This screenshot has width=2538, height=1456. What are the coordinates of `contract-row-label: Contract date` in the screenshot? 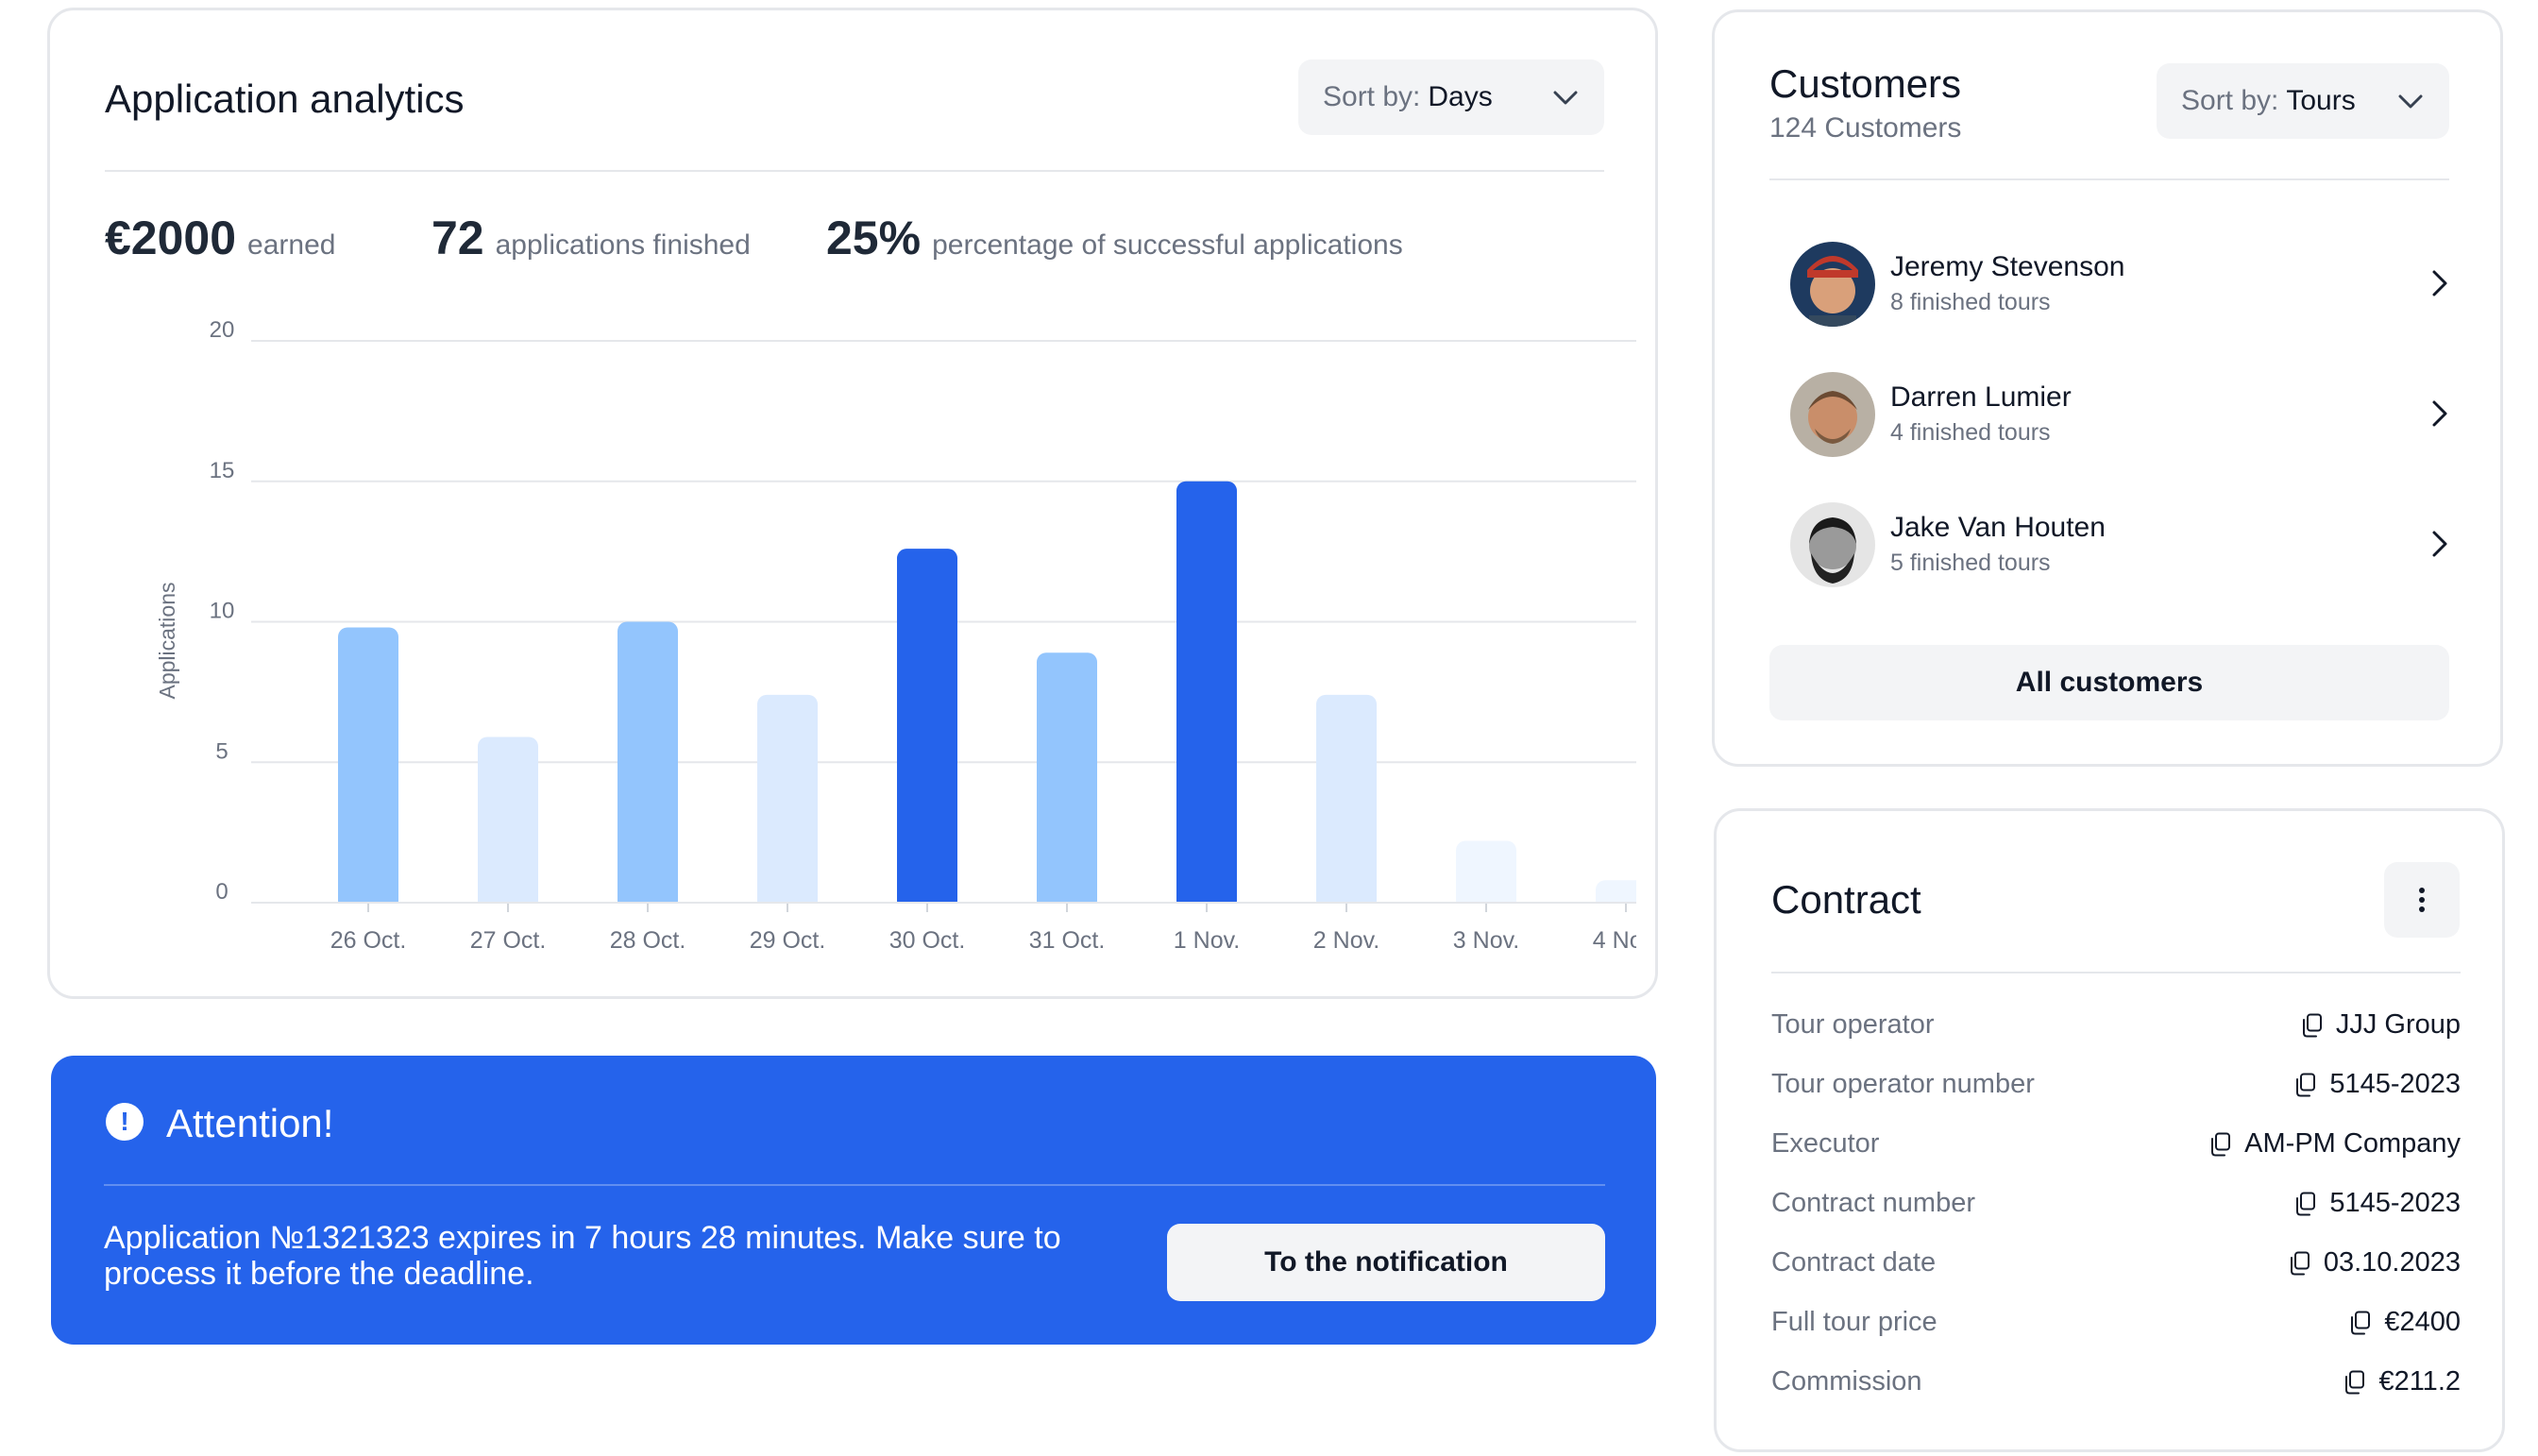 It's located at (1854, 1262).